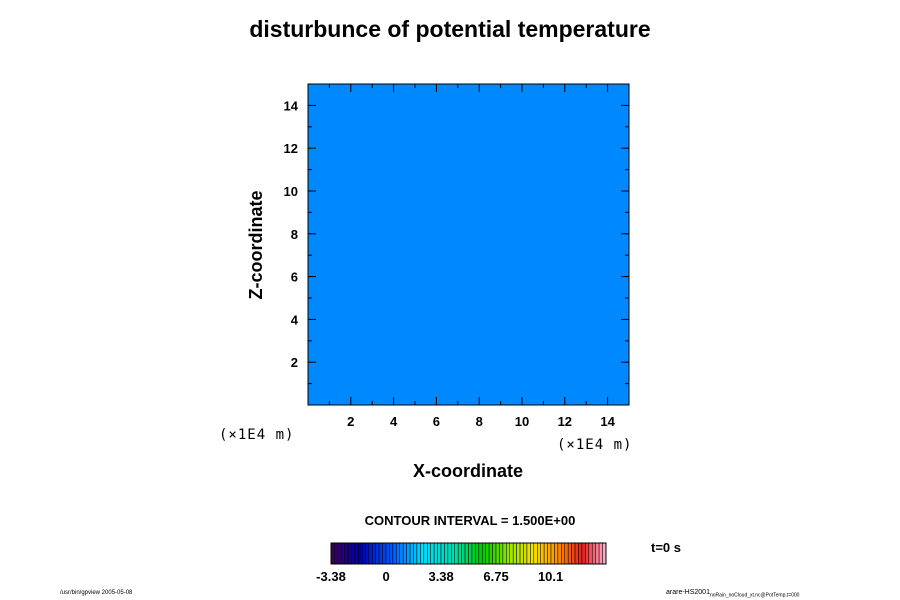 This screenshot has width=900, height=600. I want to click on time-label: t=0 s, so click(666, 547).